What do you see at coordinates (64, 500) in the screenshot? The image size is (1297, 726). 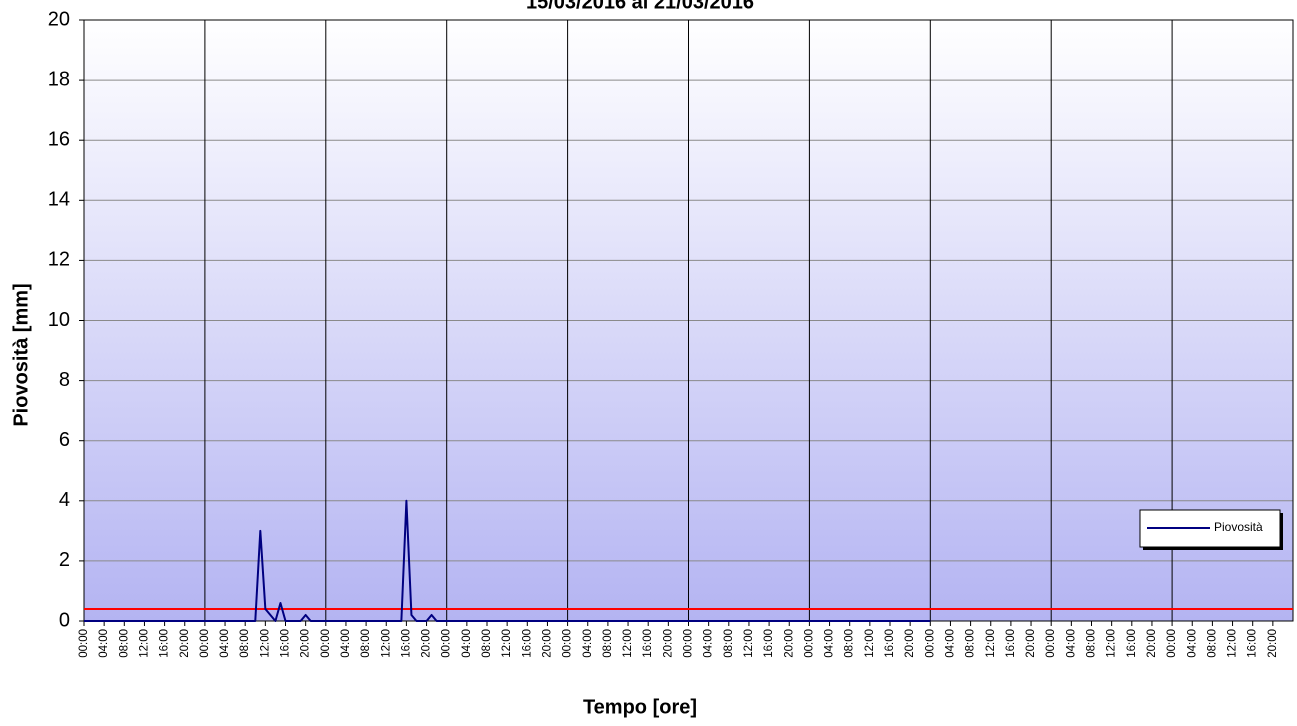 I see `y-tick-label: 4` at bounding box center [64, 500].